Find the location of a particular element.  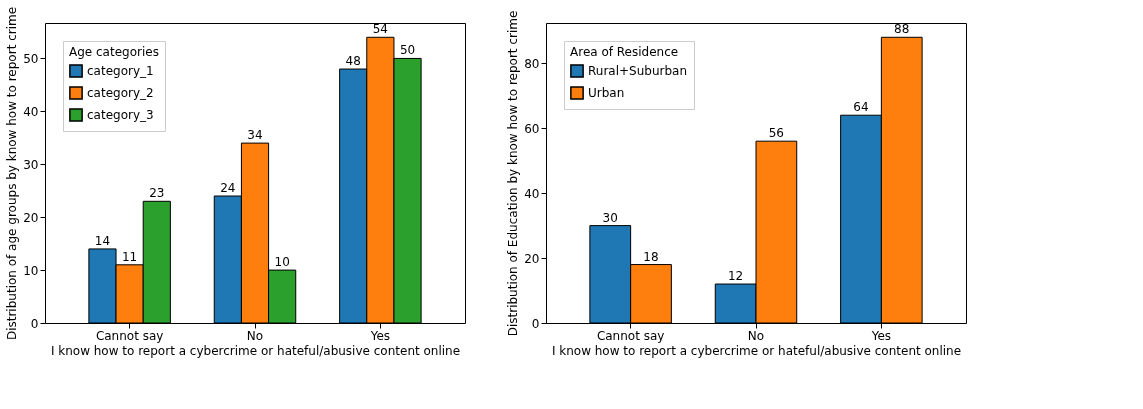

data-label: 30 is located at coordinates (610, 217).